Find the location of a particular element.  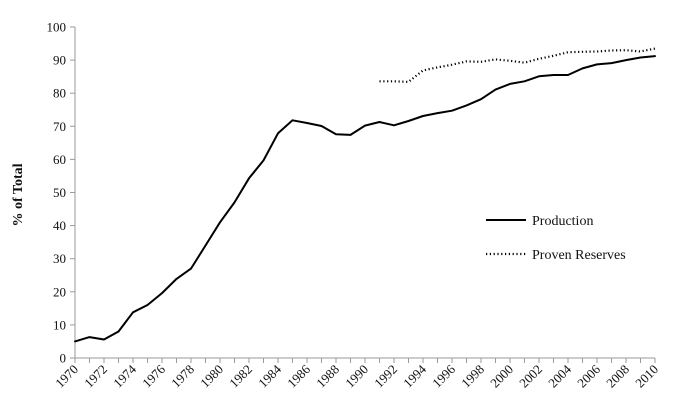

x-tick-label: 1986 is located at coordinates (298, 375).